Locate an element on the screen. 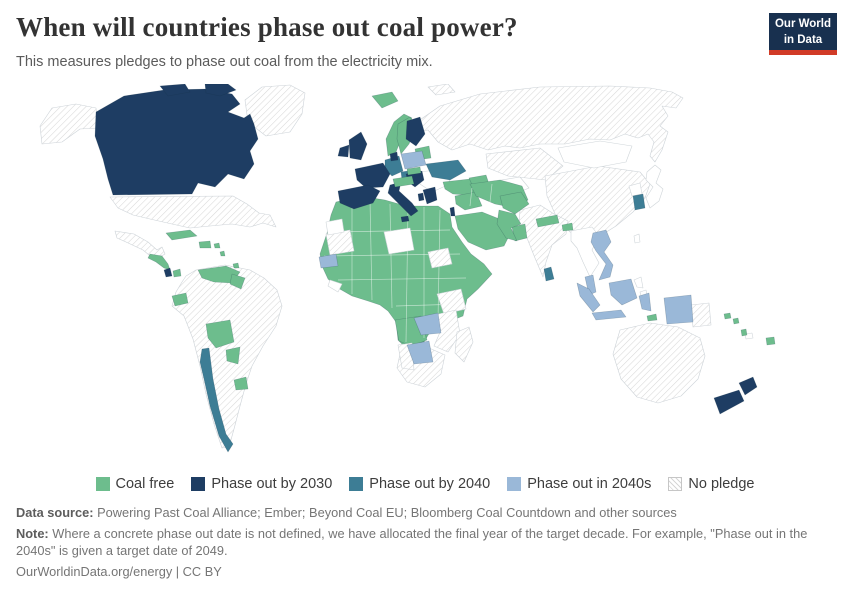 This screenshot has height=600, width=850. legend-item-coal-free: Coal free is located at coordinates (135, 484).